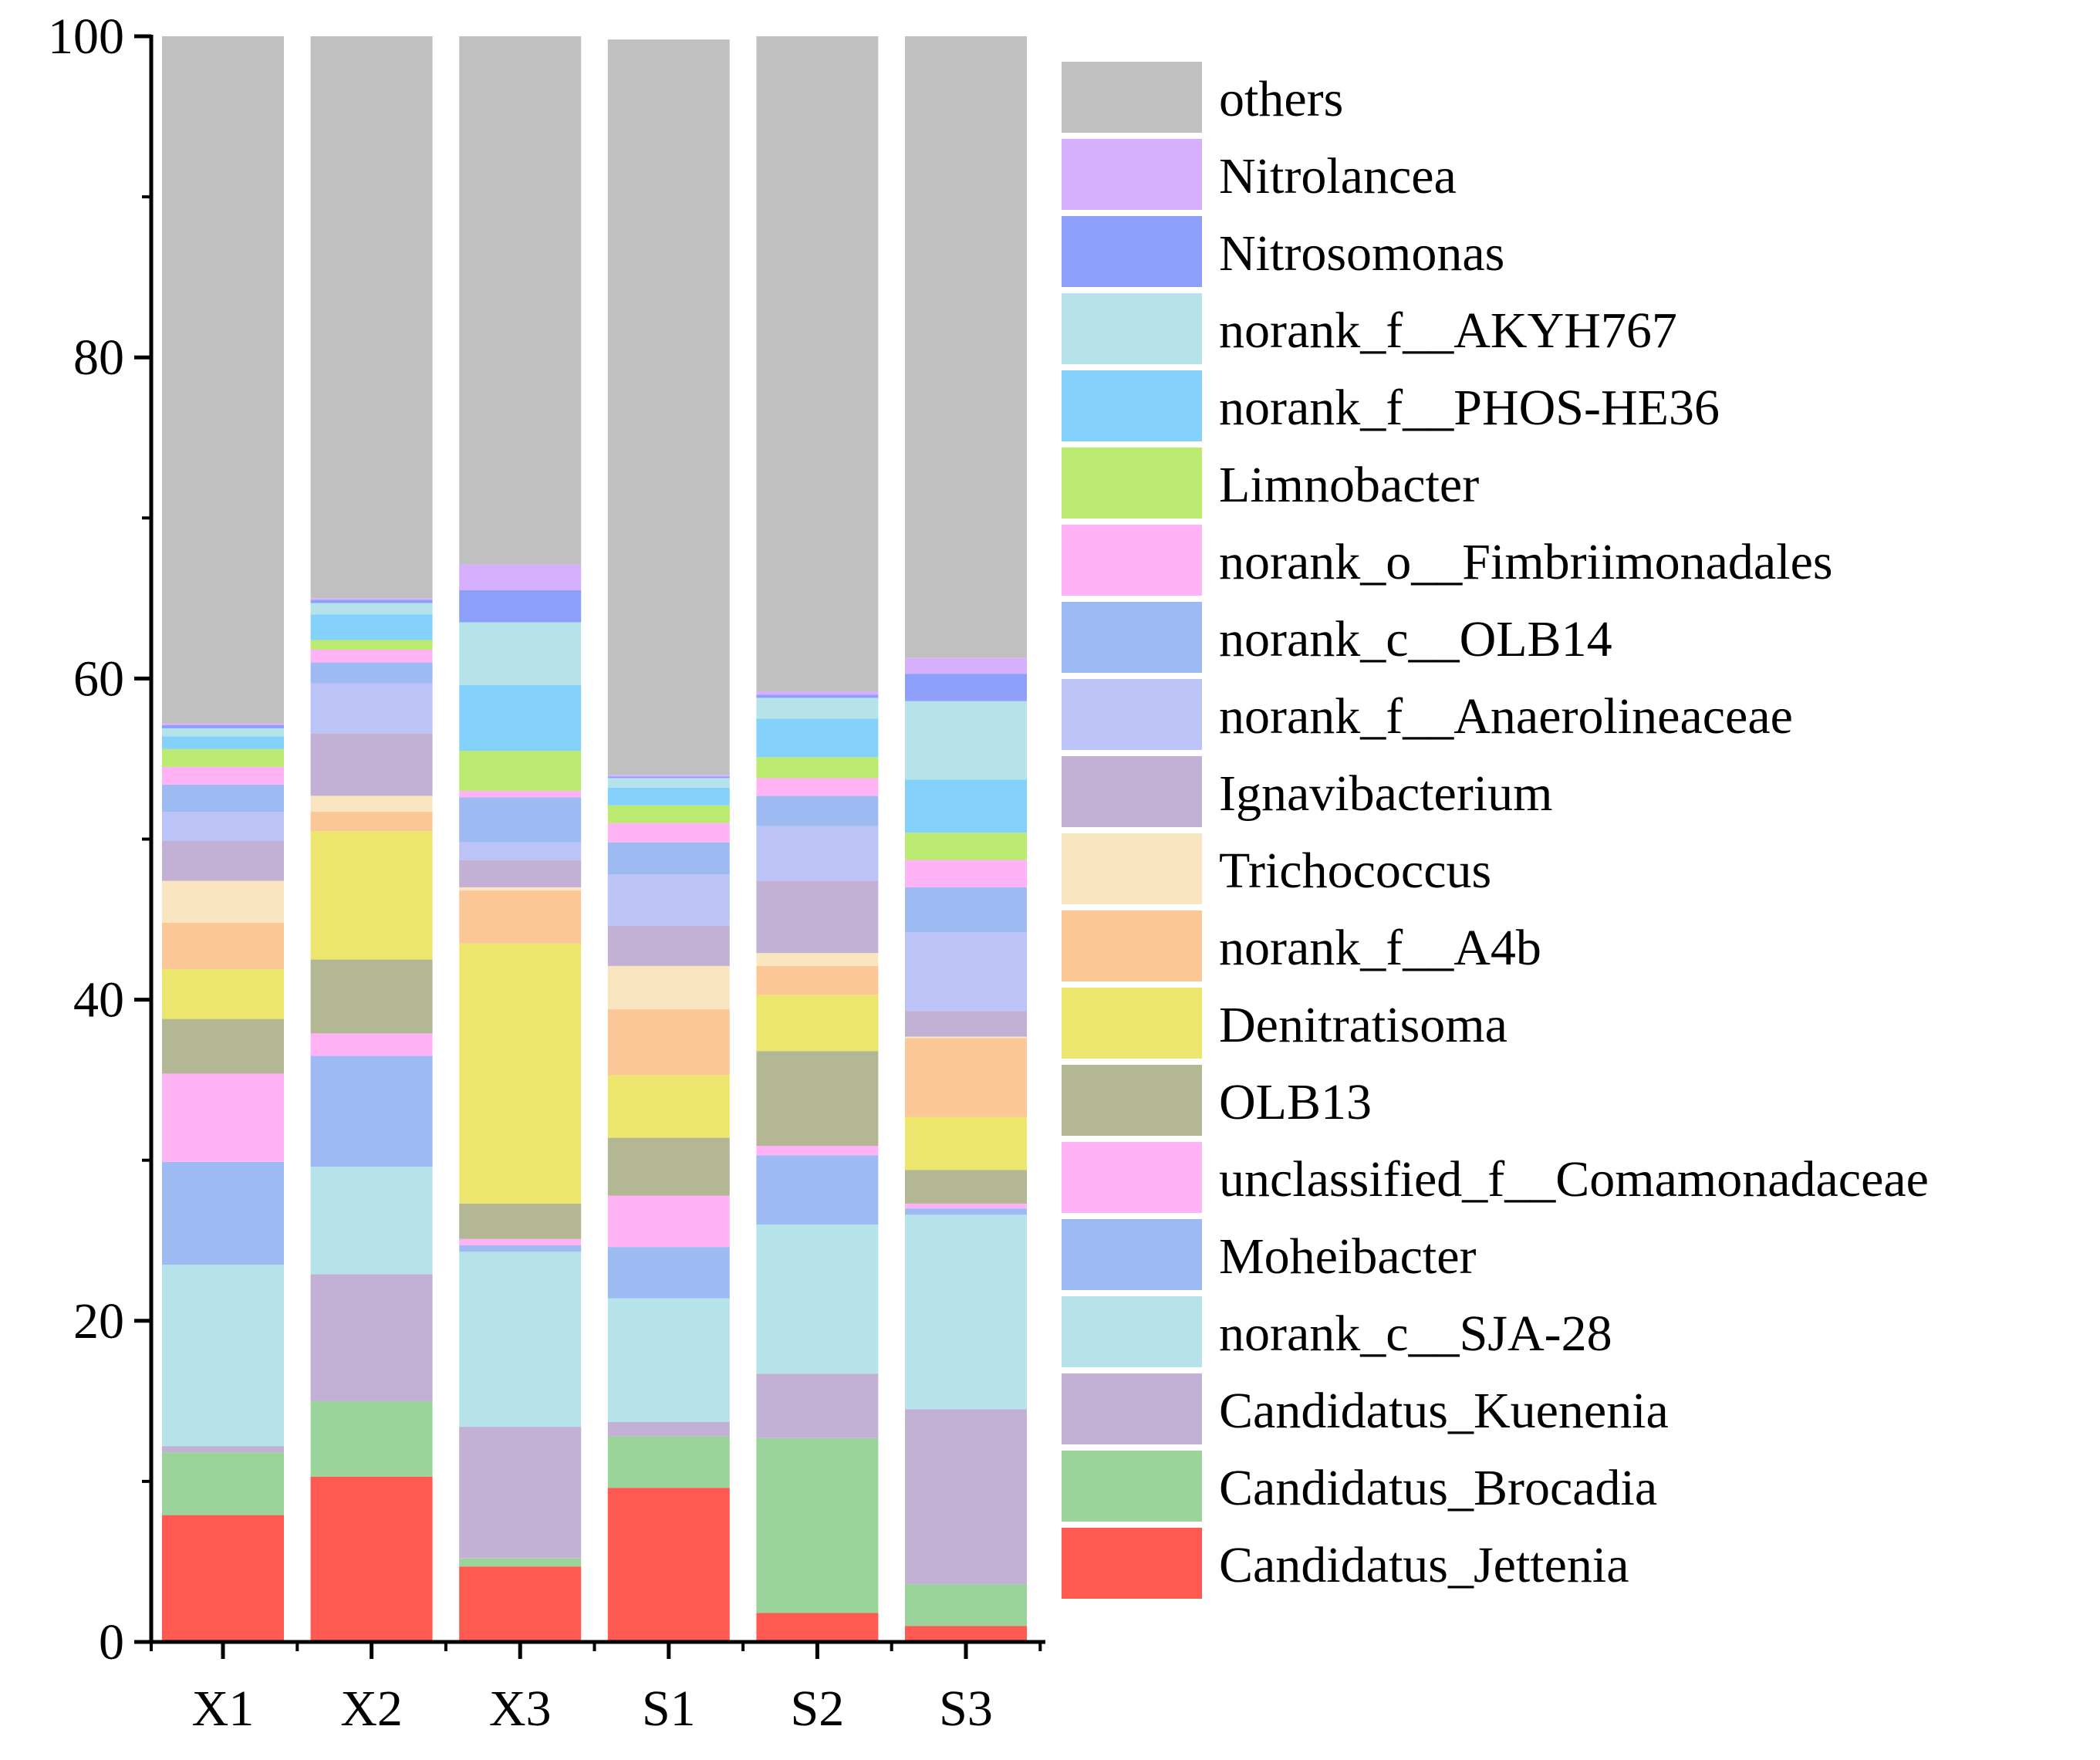 This screenshot has width=2100, height=1760. I want to click on legend-item-denitratisoma: Denitratisoma, so click(1284, 1023).